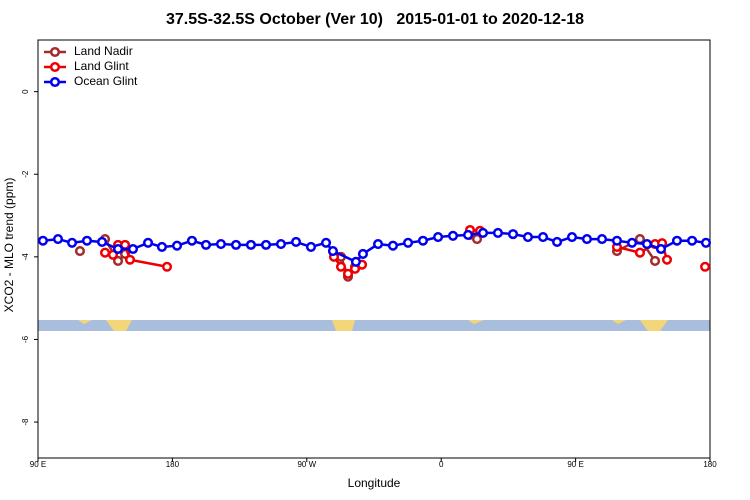 This screenshot has height=500, width=750. What do you see at coordinates (9, 245) in the screenshot?
I see `y-axis-label: XCO2 - MLO trend (ppm)` at bounding box center [9, 245].